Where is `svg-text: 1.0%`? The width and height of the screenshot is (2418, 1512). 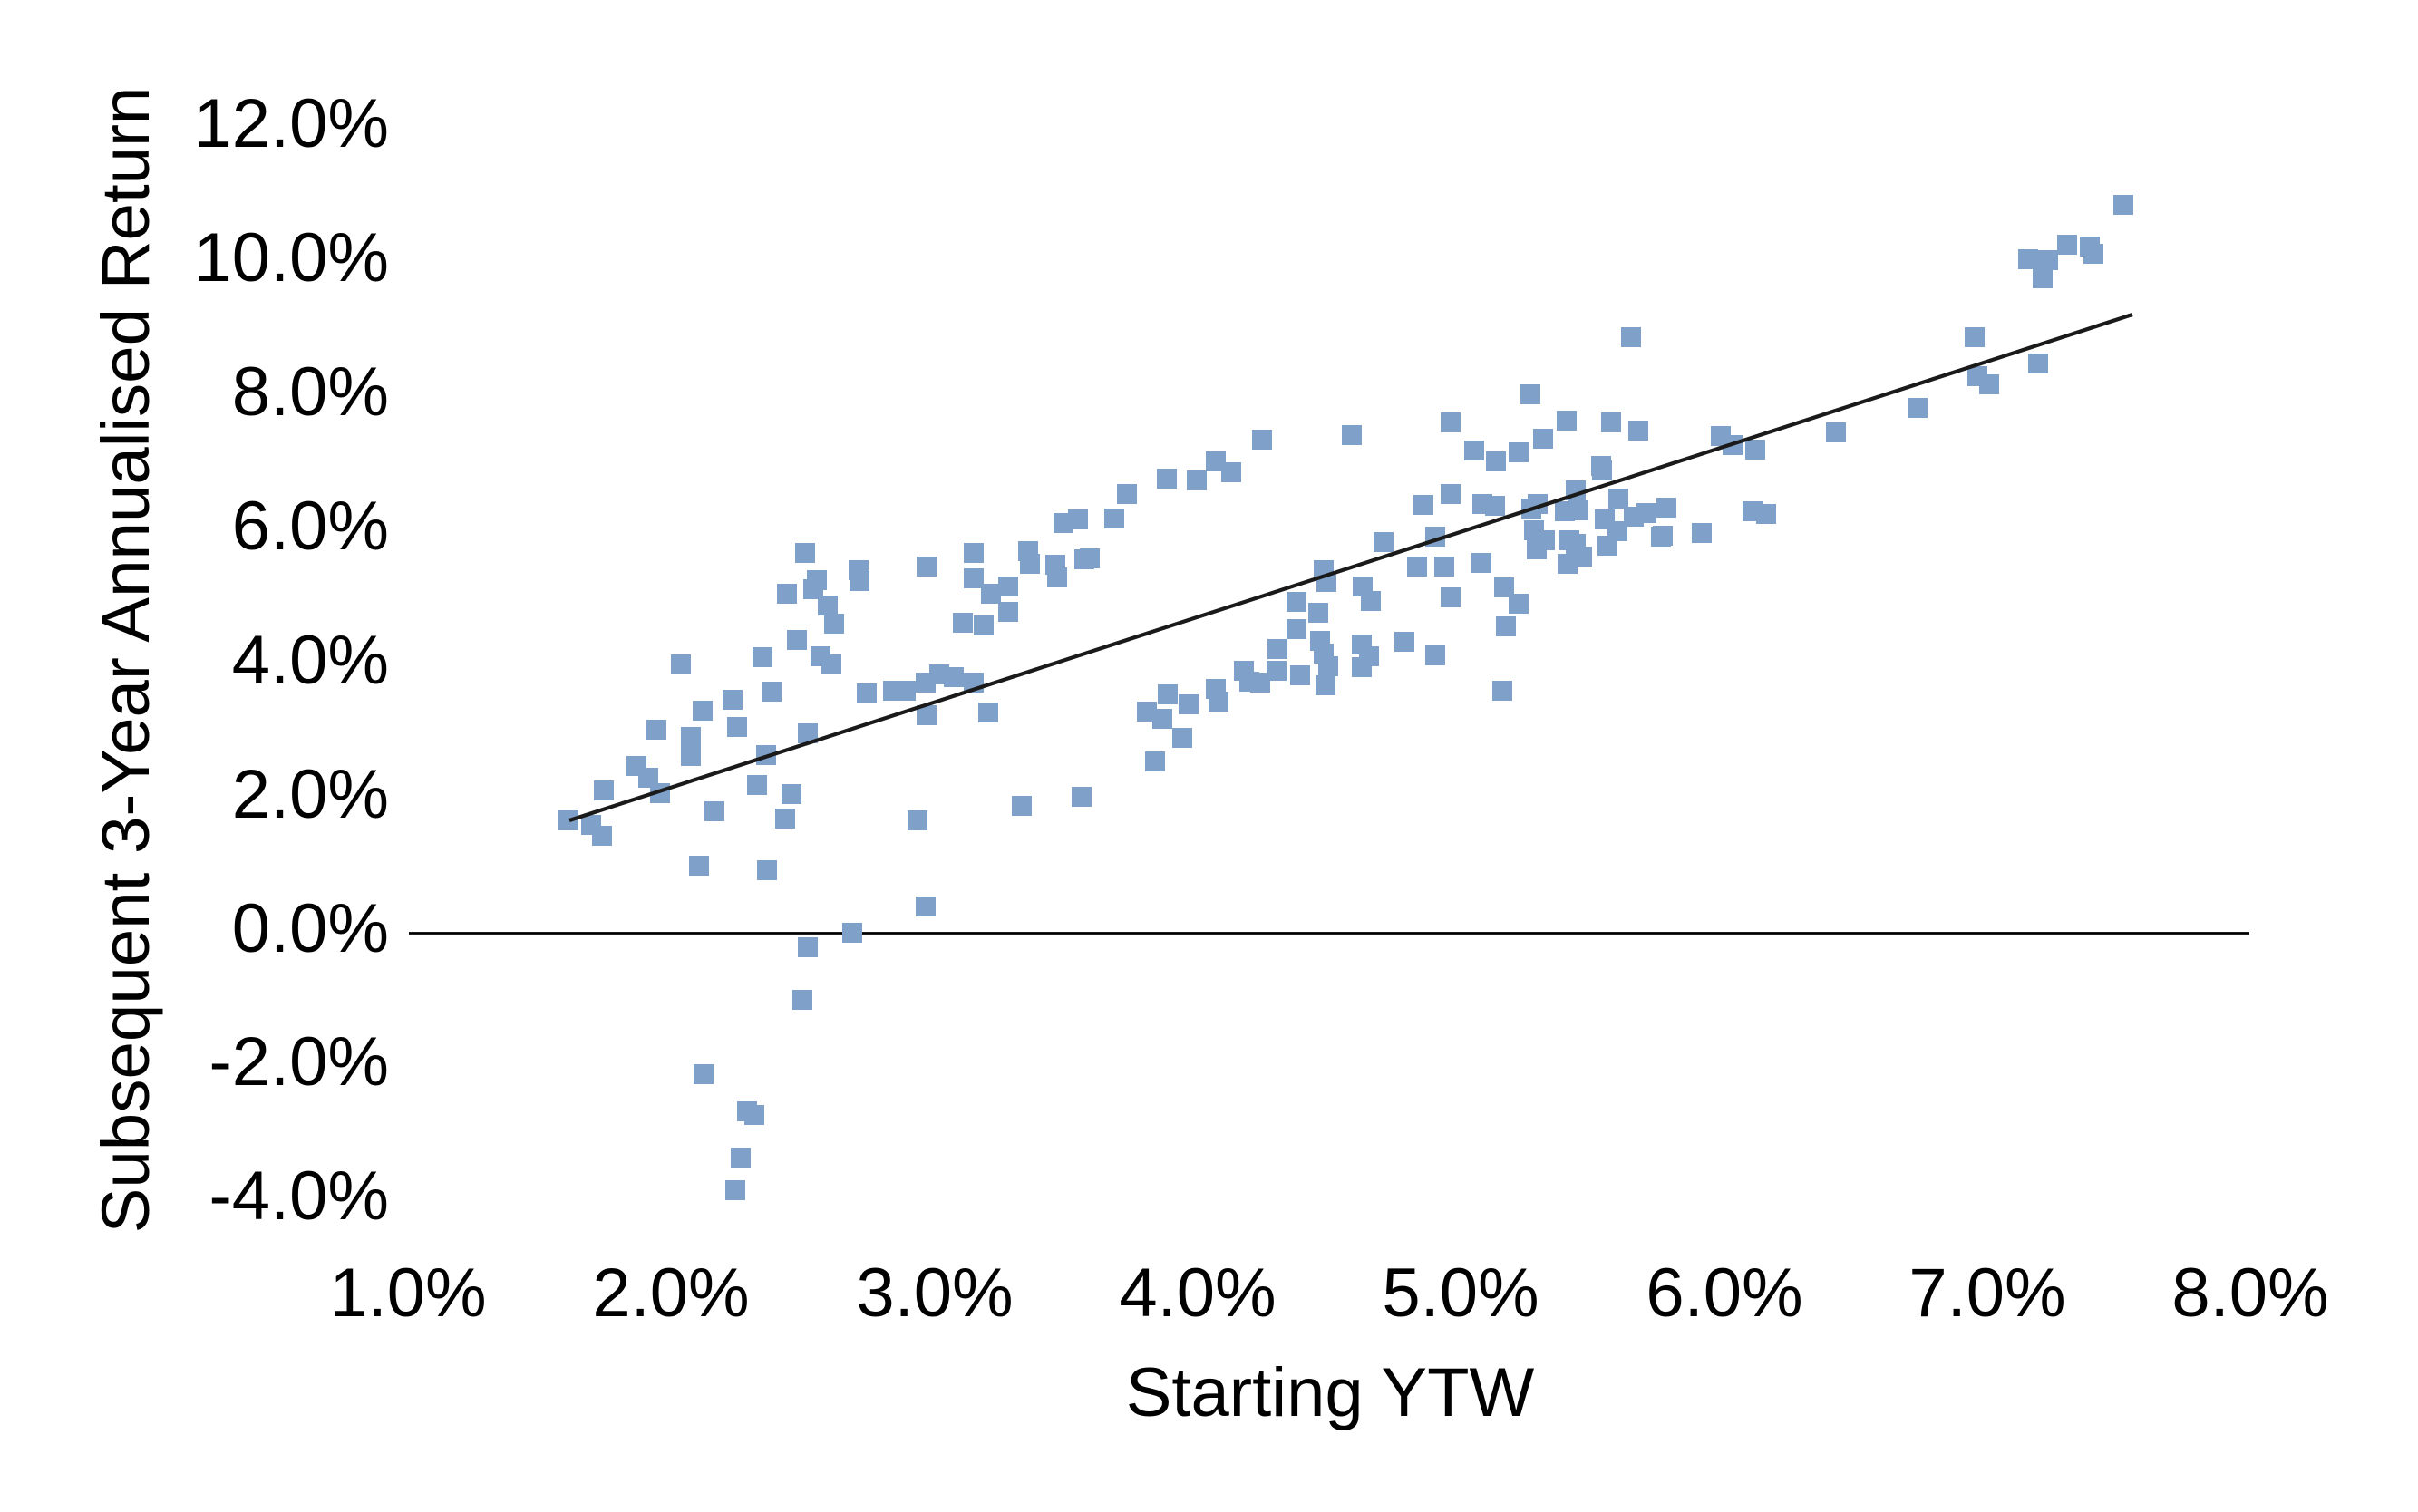 svg-text: 1.0% is located at coordinates (407, 1294).